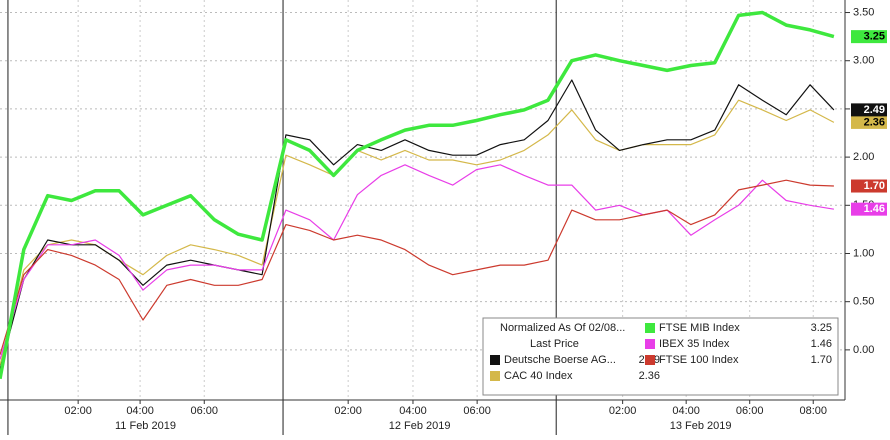  I want to click on last-price-label: 2.36, so click(874, 122).